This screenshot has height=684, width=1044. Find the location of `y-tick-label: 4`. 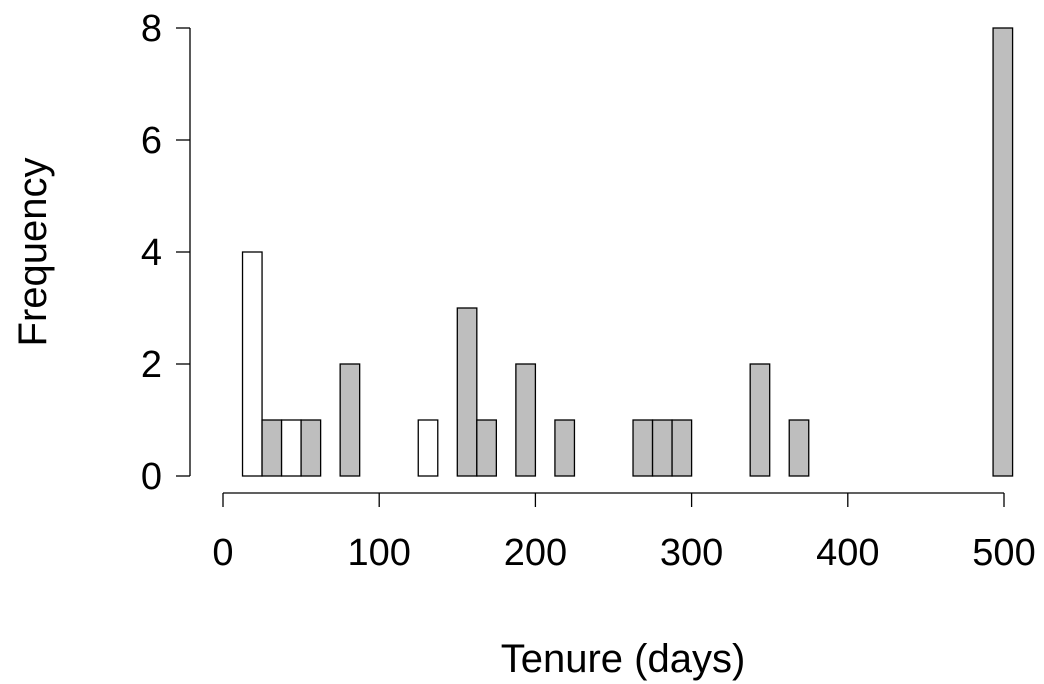

y-tick-label: 4 is located at coordinates (151, 253).